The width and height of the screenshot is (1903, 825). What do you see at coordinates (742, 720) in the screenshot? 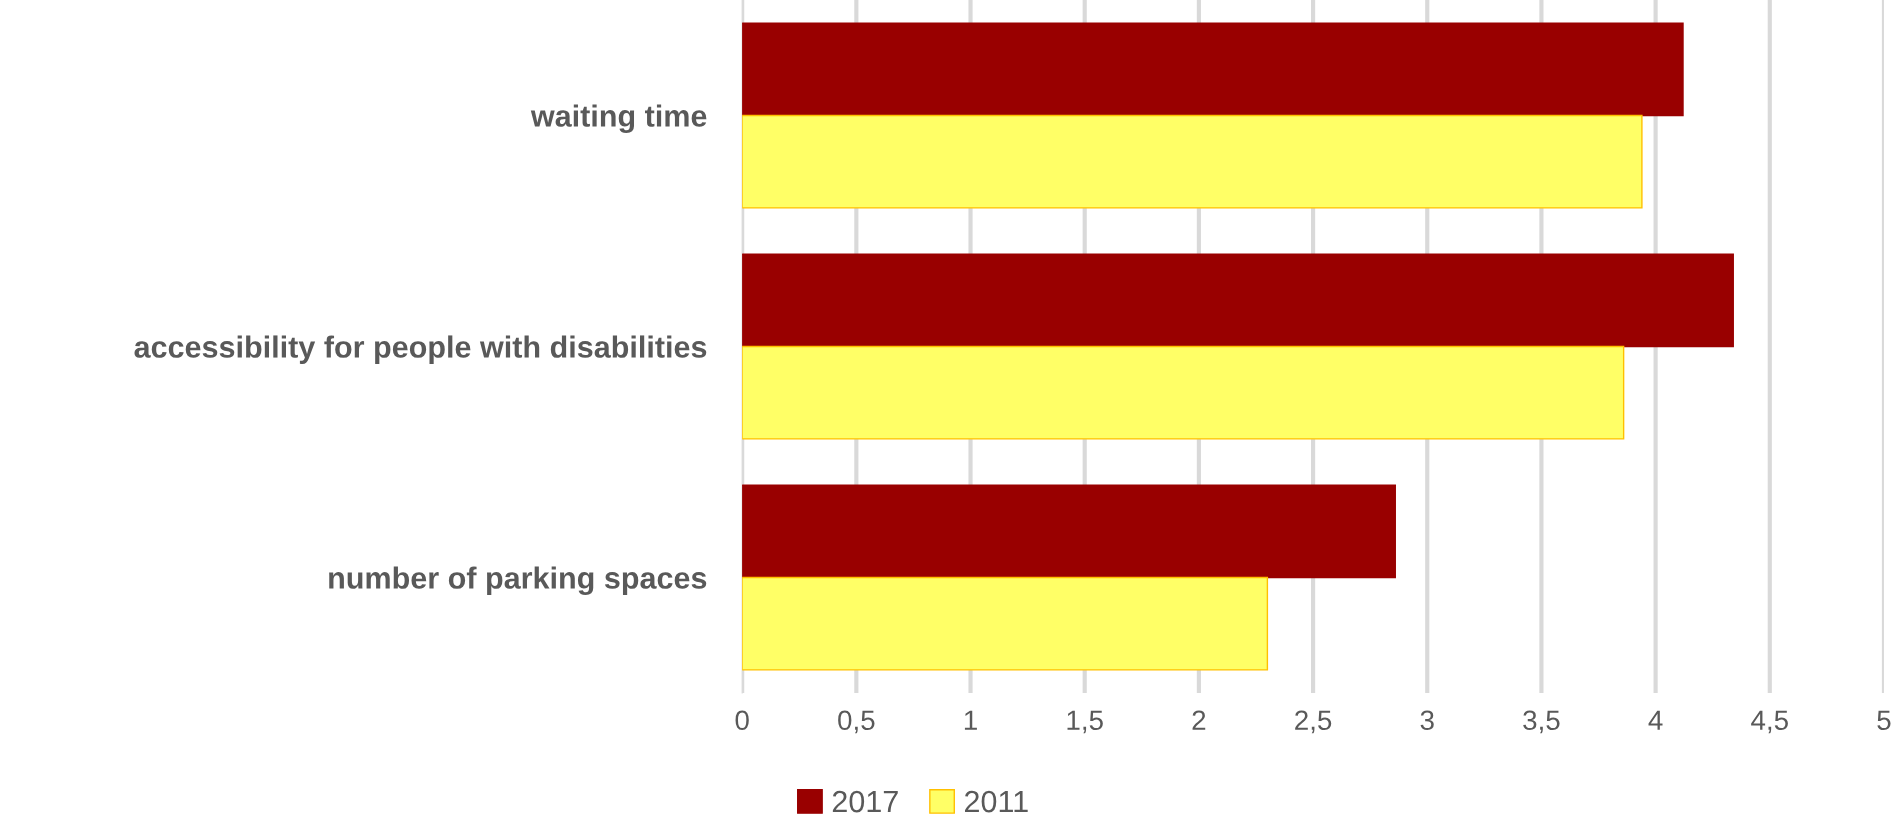
I see `x-tick-label: 0` at bounding box center [742, 720].